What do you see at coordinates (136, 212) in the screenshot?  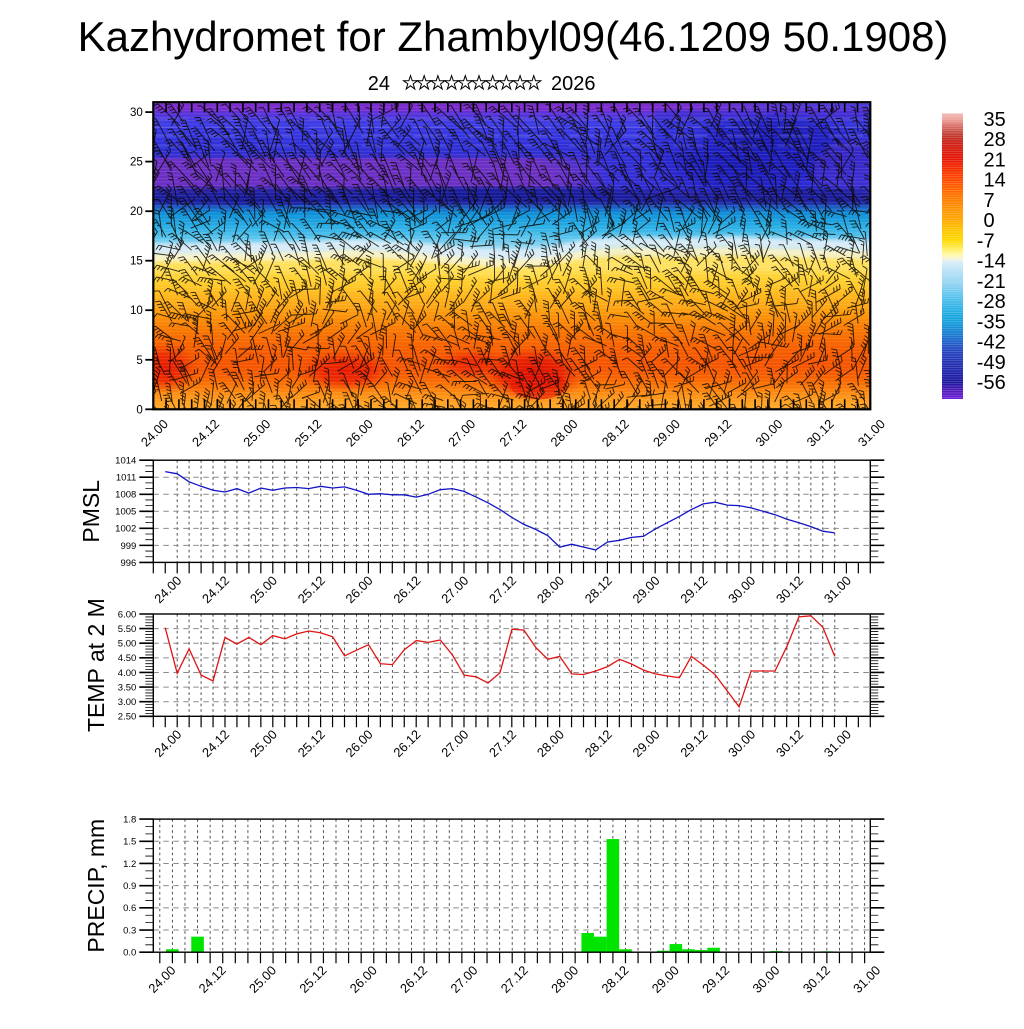 I see `svg-text: 20` at bounding box center [136, 212].